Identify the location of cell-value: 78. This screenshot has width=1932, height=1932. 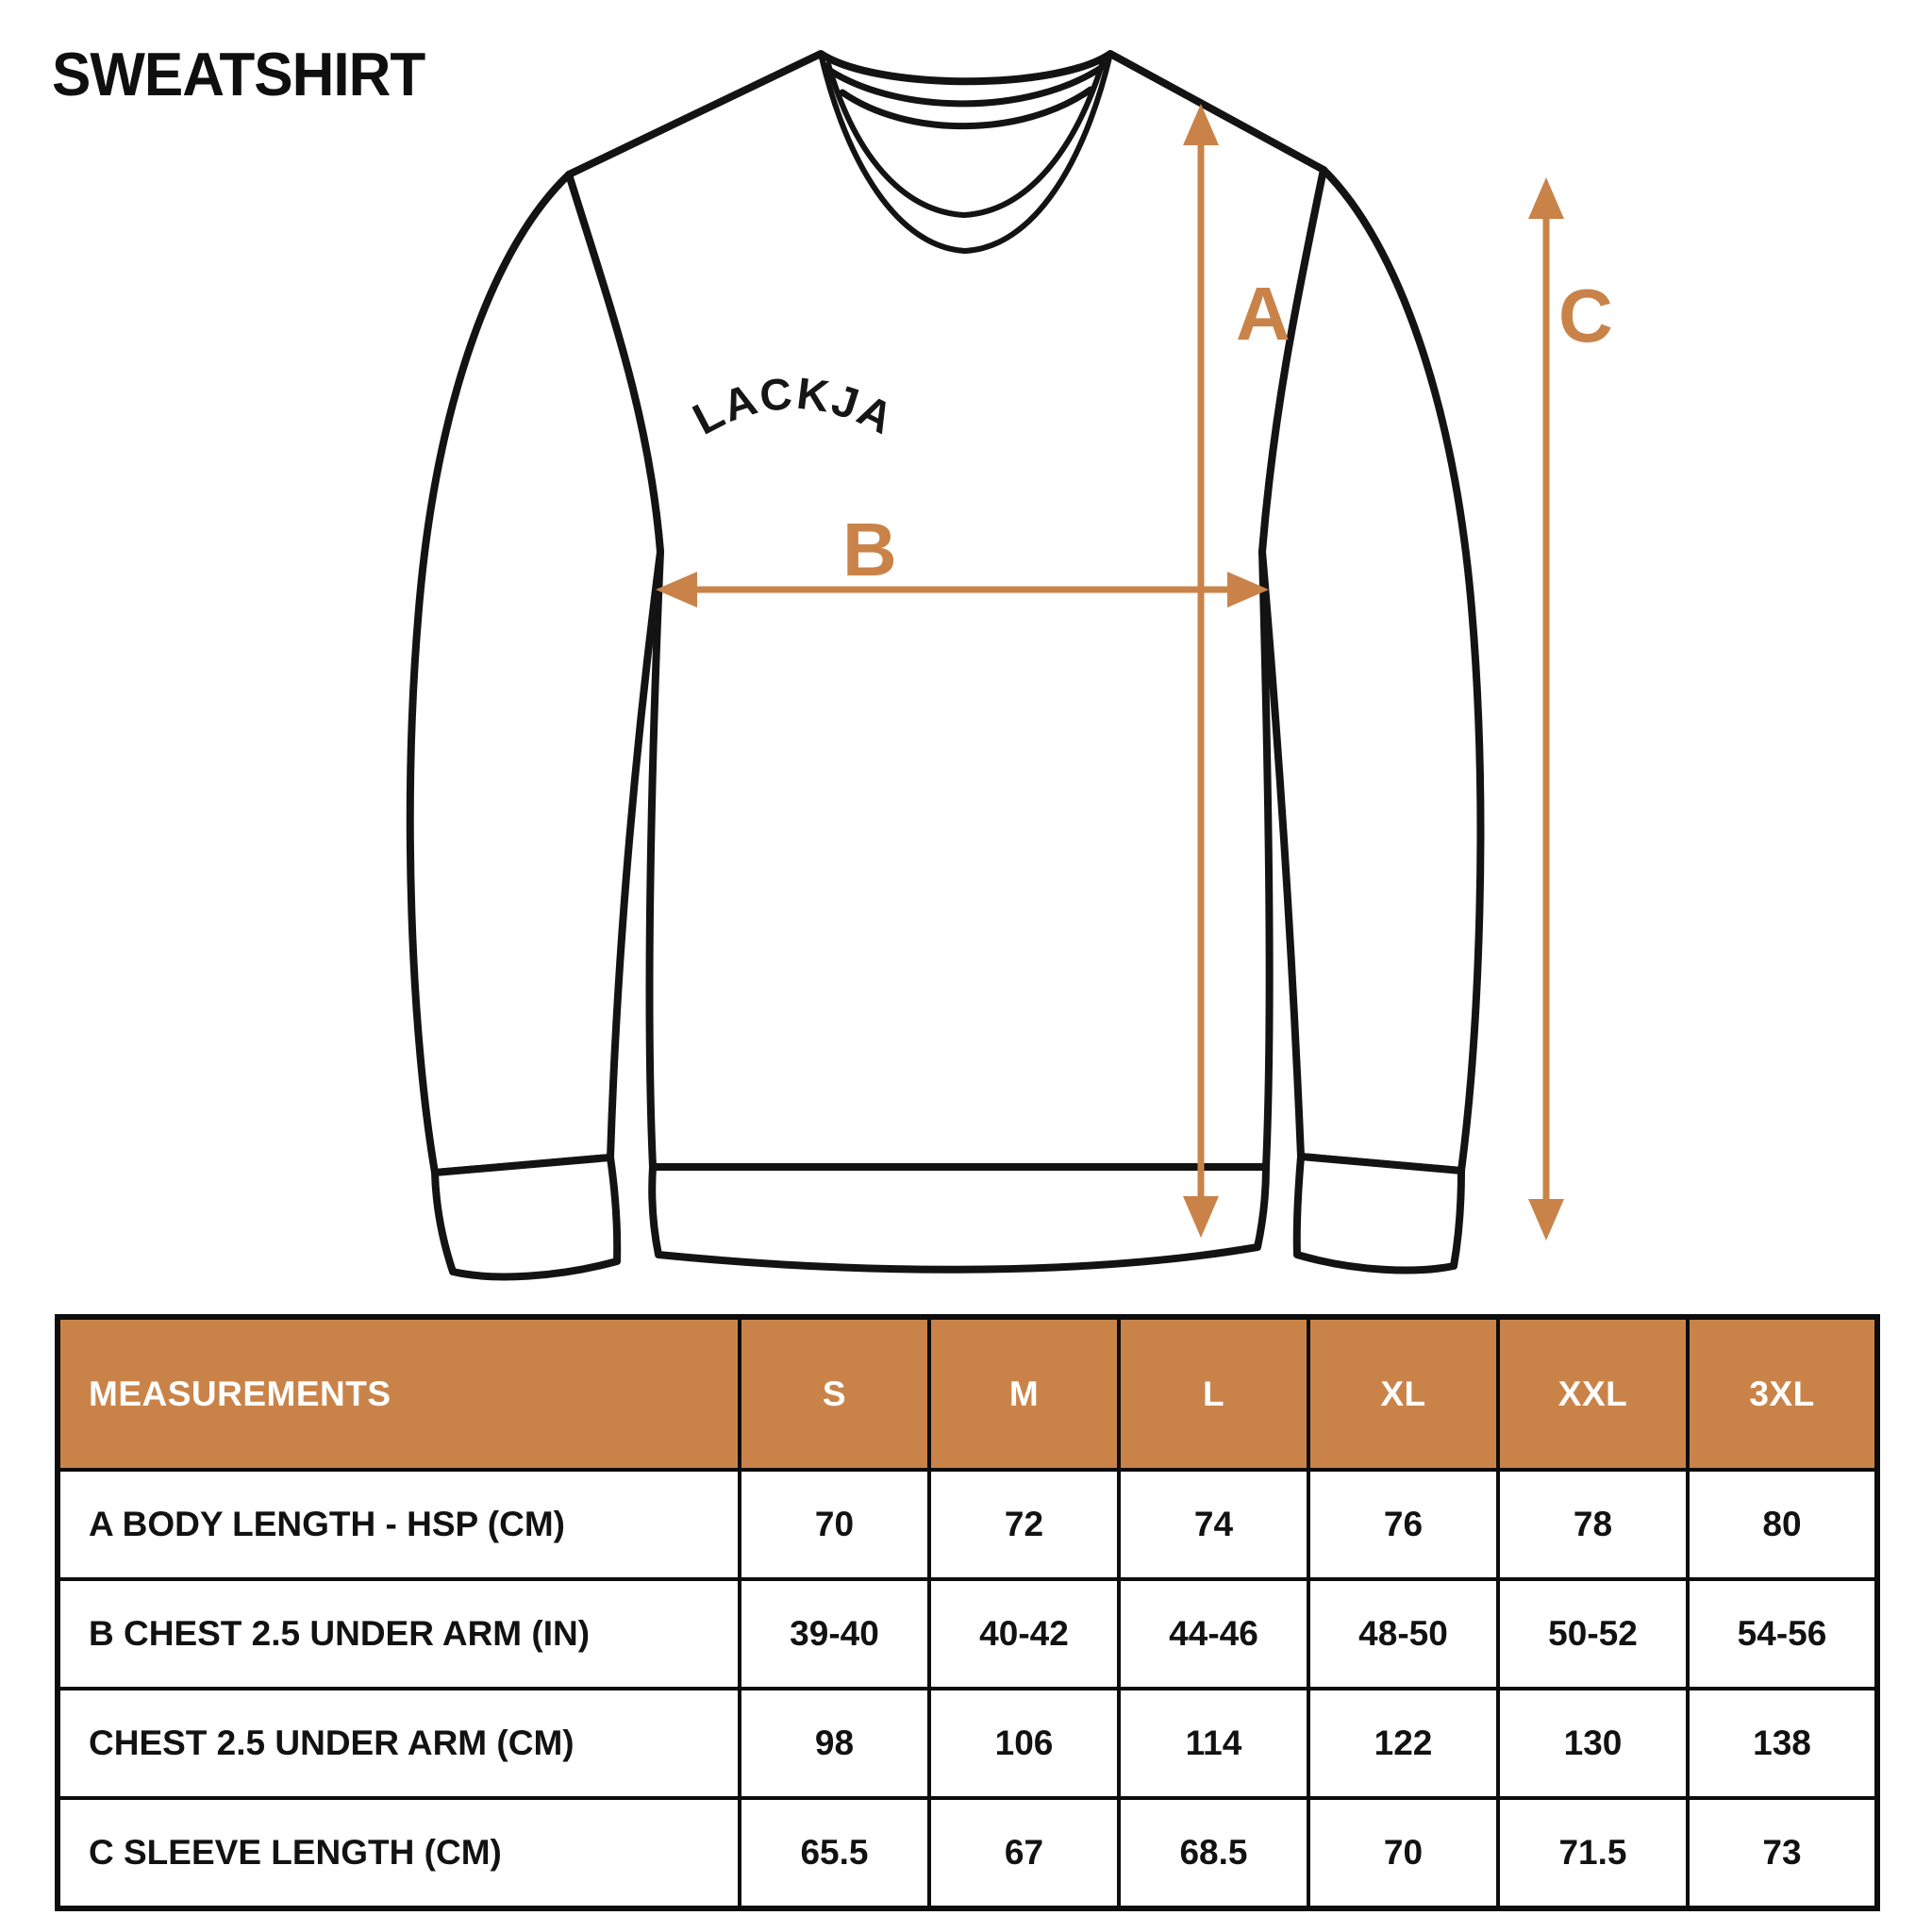
(1593, 1525).